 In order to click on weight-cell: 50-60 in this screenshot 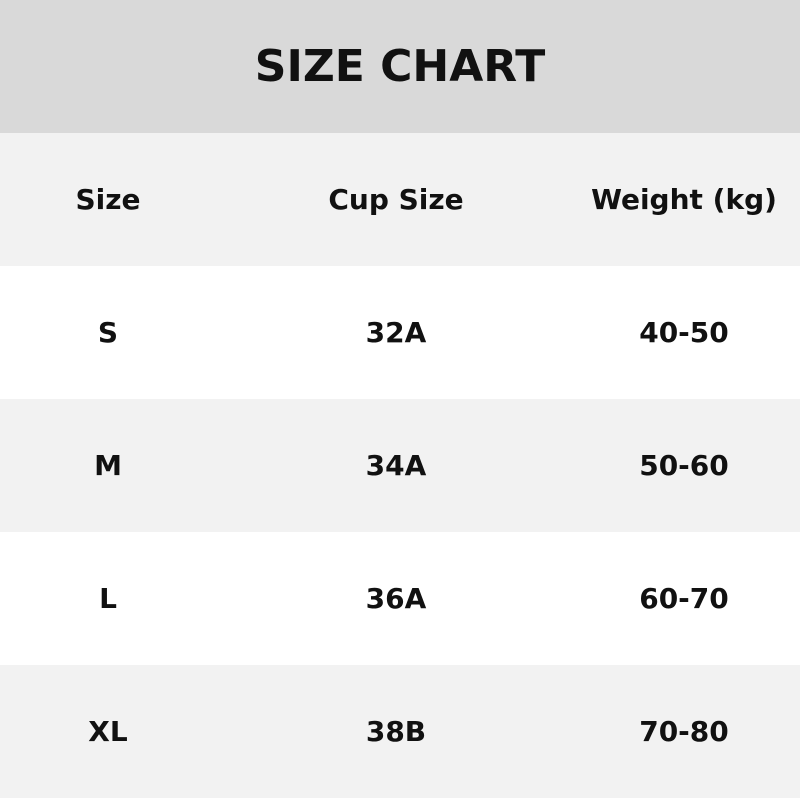, I will do `click(684, 465)`.